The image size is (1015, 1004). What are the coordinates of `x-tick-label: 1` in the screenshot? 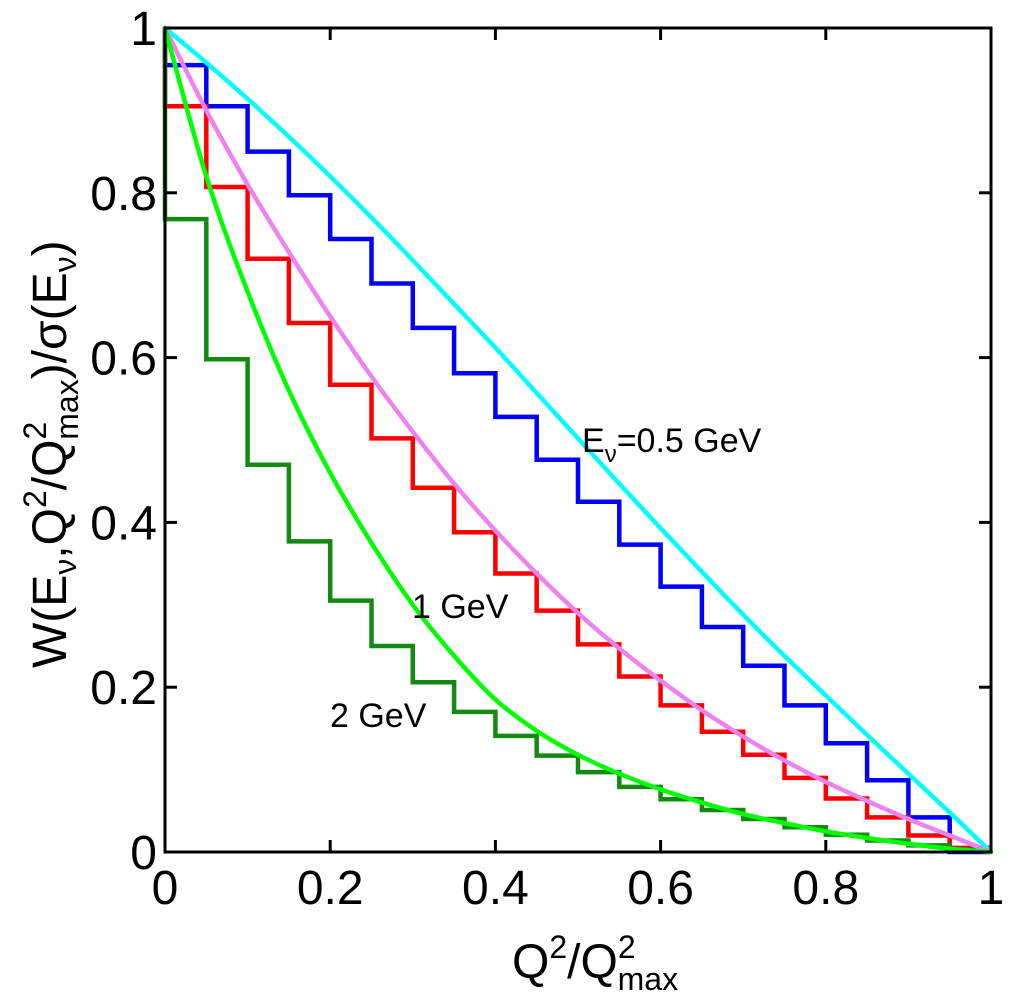 It's located at (991, 888).